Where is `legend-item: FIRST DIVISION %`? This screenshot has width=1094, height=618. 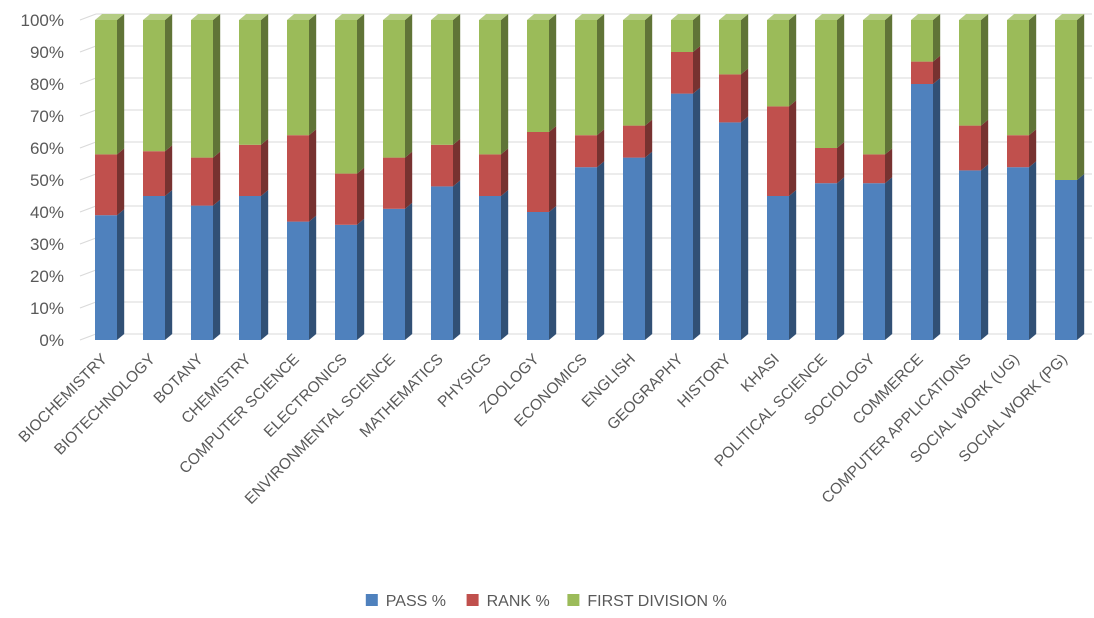
legend-item: FIRST DIVISION % is located at coordinates (647, 601).